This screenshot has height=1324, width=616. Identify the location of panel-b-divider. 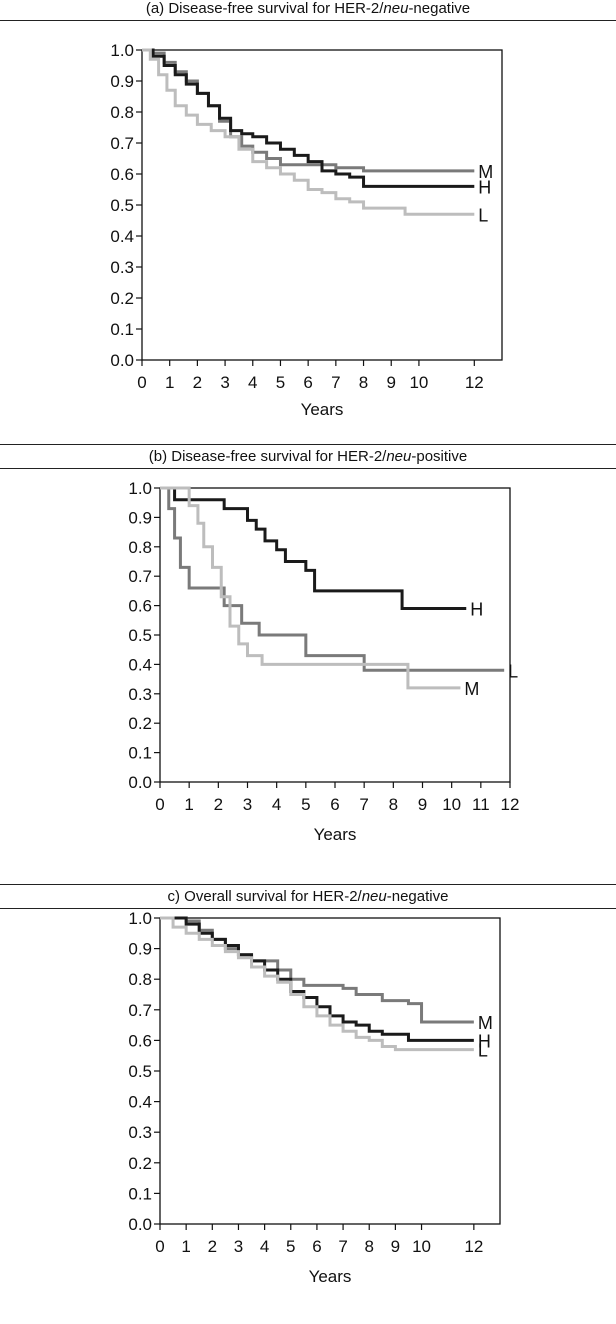
(308, 445).